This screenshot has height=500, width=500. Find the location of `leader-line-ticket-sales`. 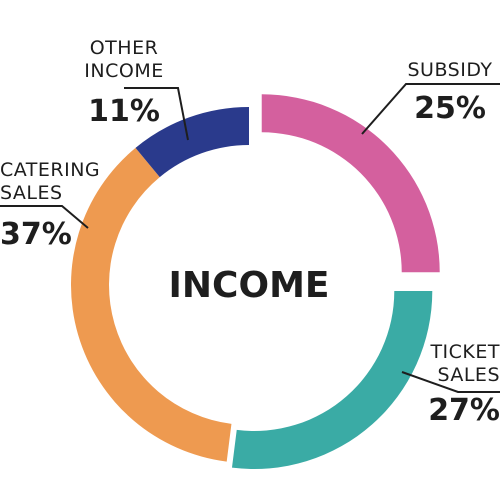

leader-line-ticket-sales is located at coordinates (450, 382).